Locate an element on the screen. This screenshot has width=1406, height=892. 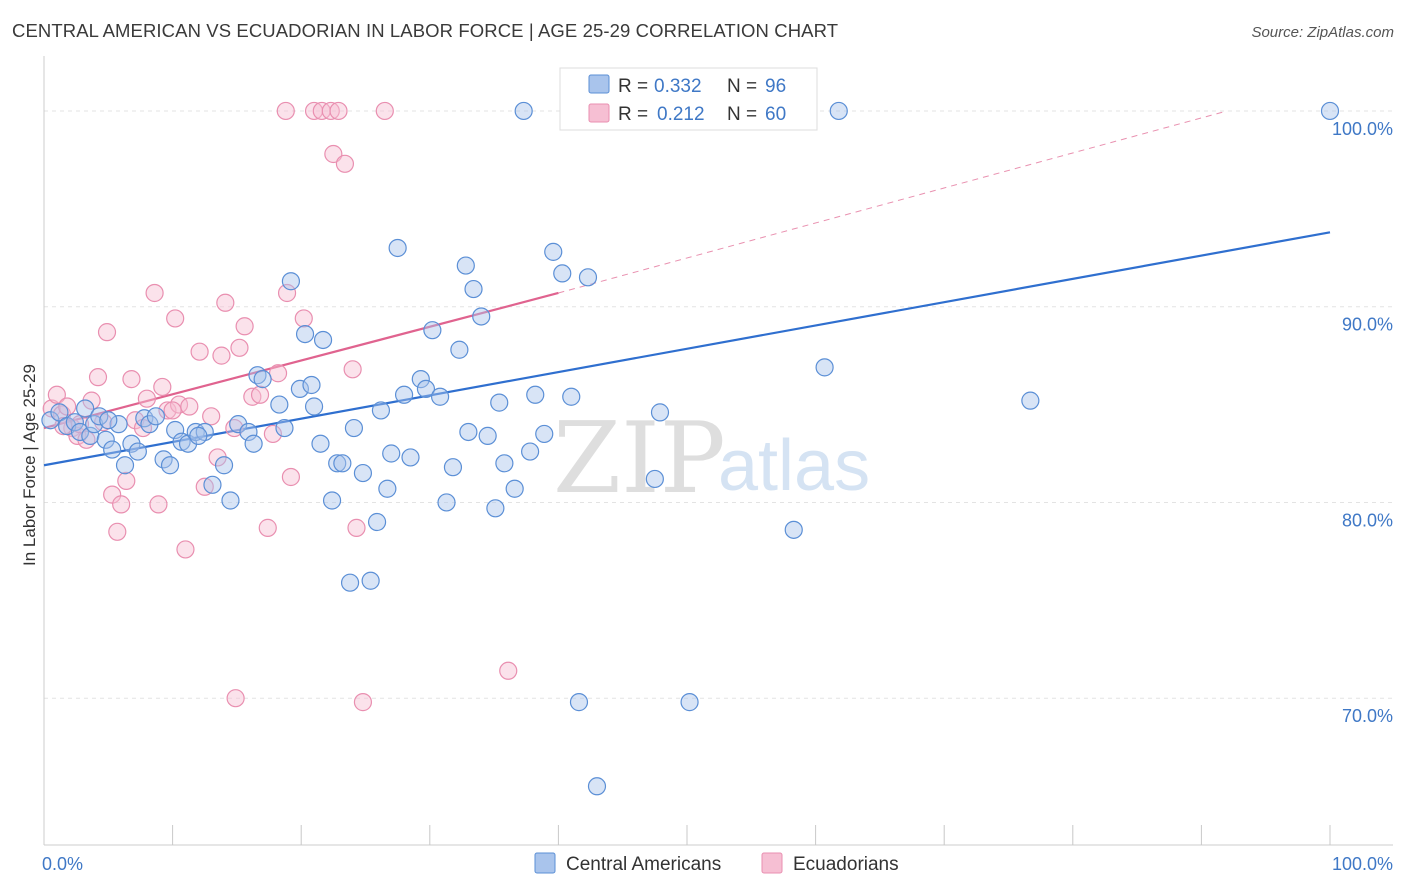
legend-r-value-ecuador: 0.212 is located at coordinates (681, 114).